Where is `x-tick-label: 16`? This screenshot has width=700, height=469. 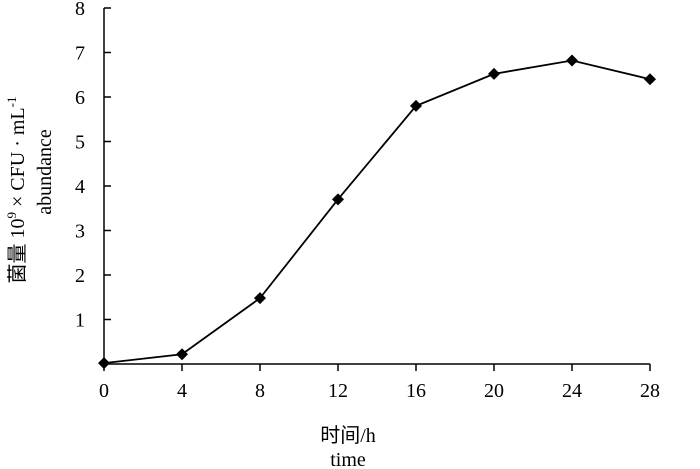
x-tick-label: 16 is located at coordinates (416, 391).